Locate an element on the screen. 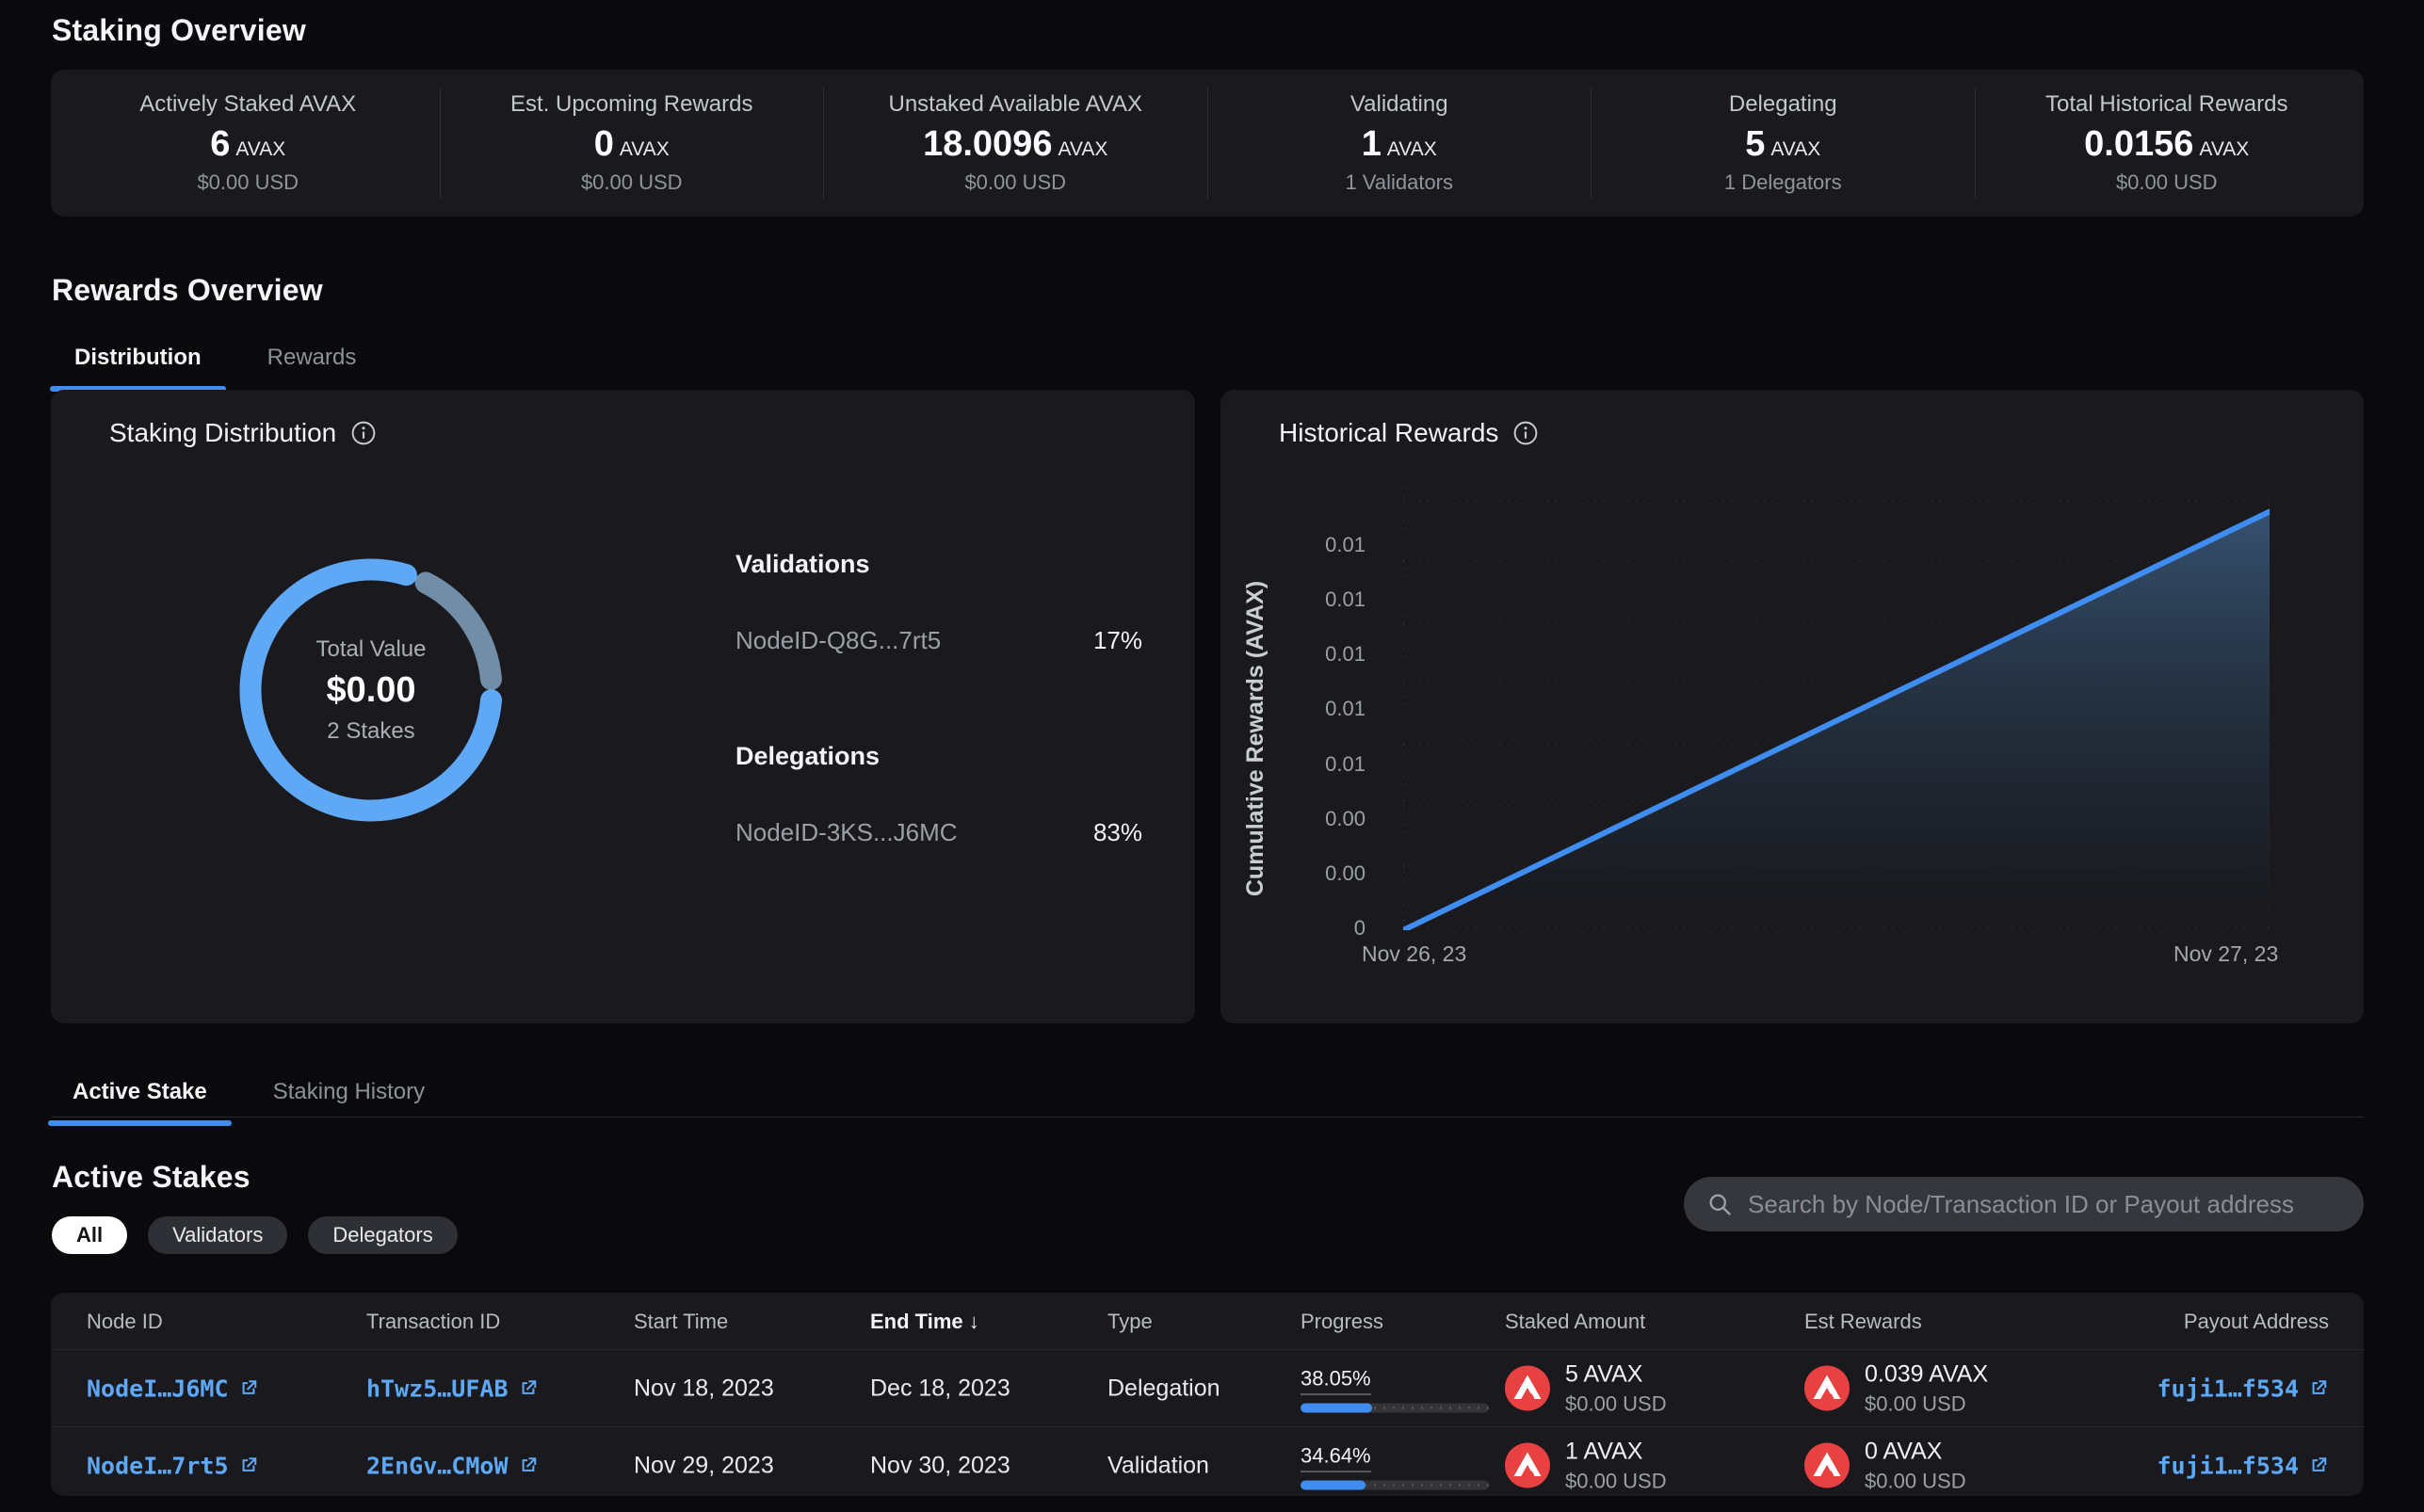 This screenshot has height=1512, width=2424. stat-value: 5 AVAX is located at coordinates (1783, 144).